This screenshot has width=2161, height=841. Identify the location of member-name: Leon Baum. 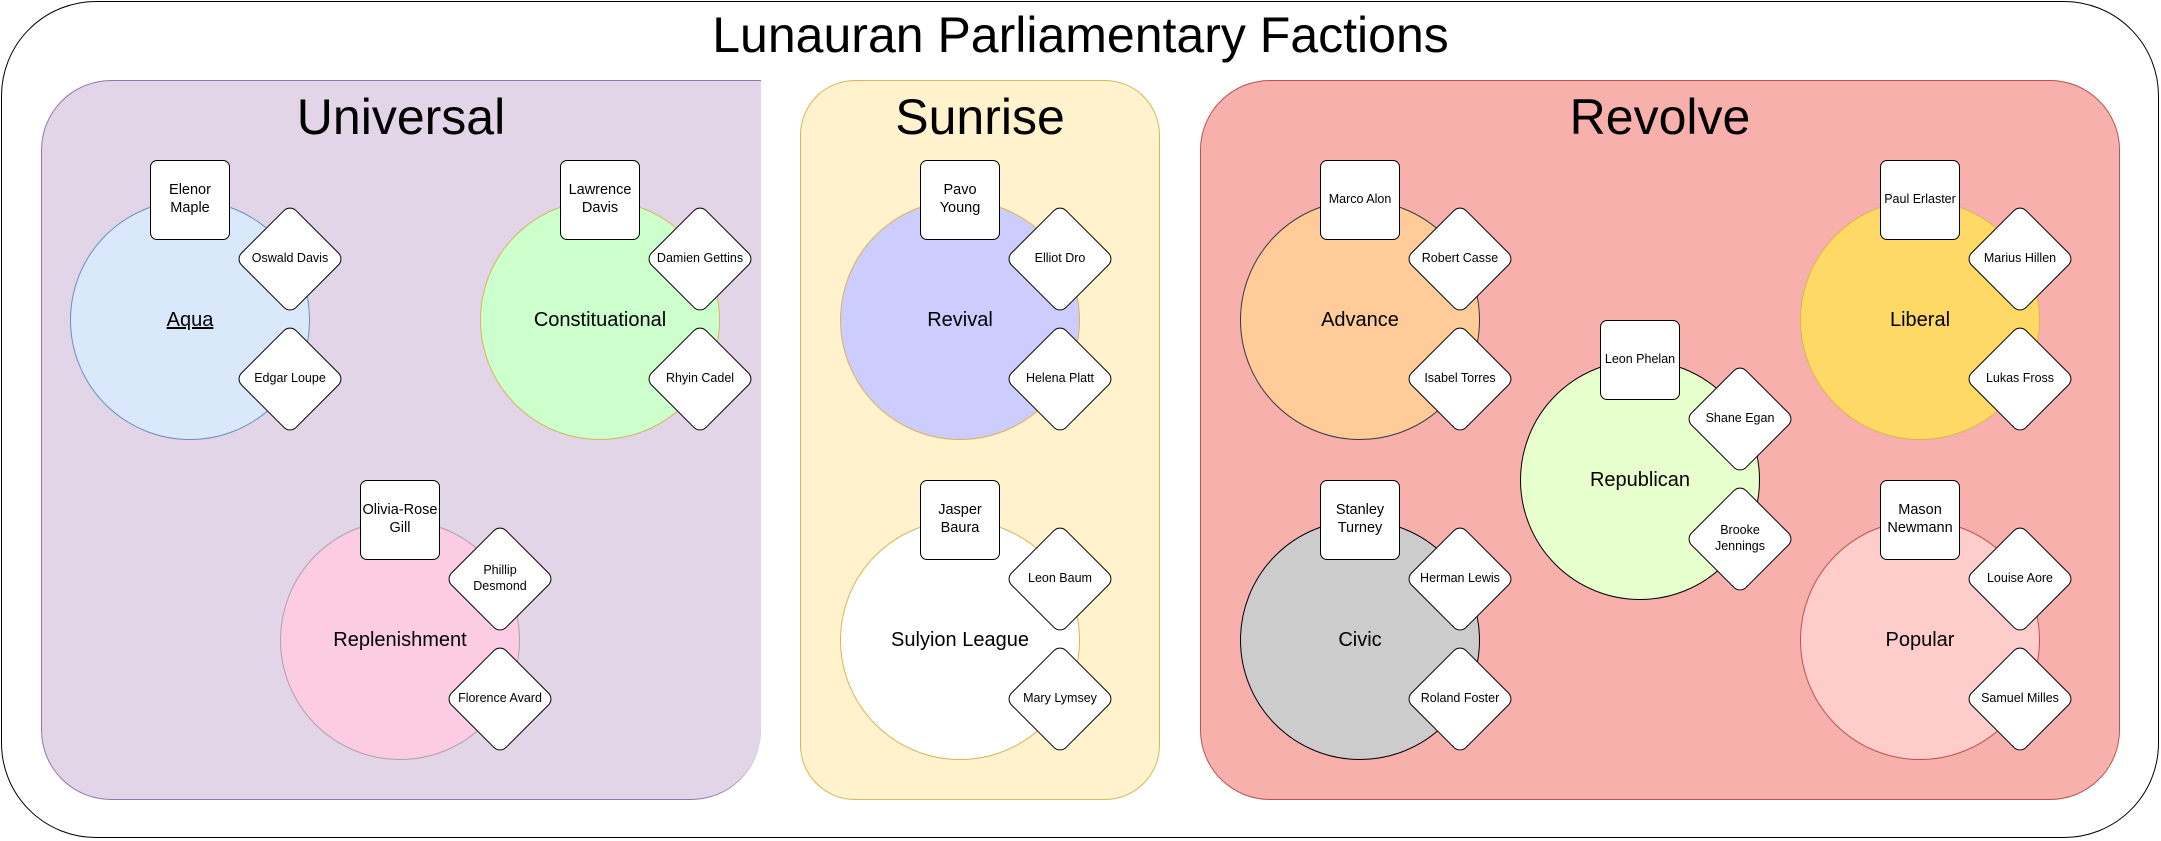
(1060, 578).